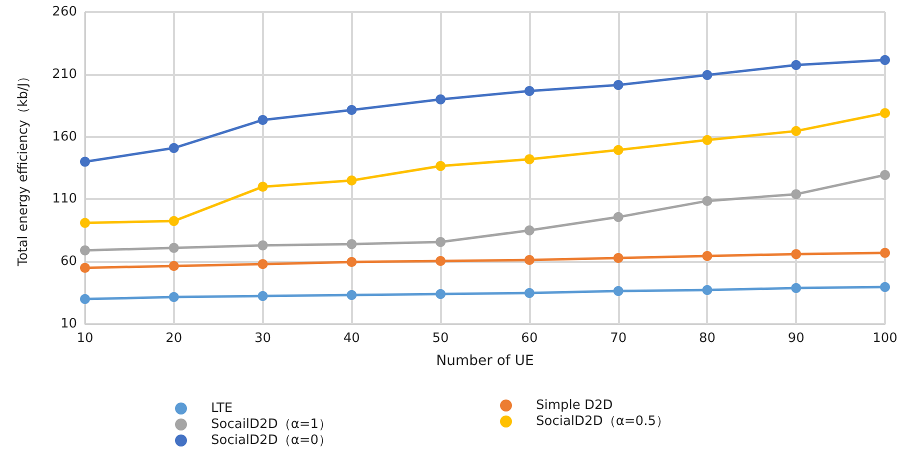 The height and width of the screenshot is (454, 902). What do you see at coordinates (68, 262) in the screenshot?
I see `y-tick-label: 60` at bounding box center [68, 262].